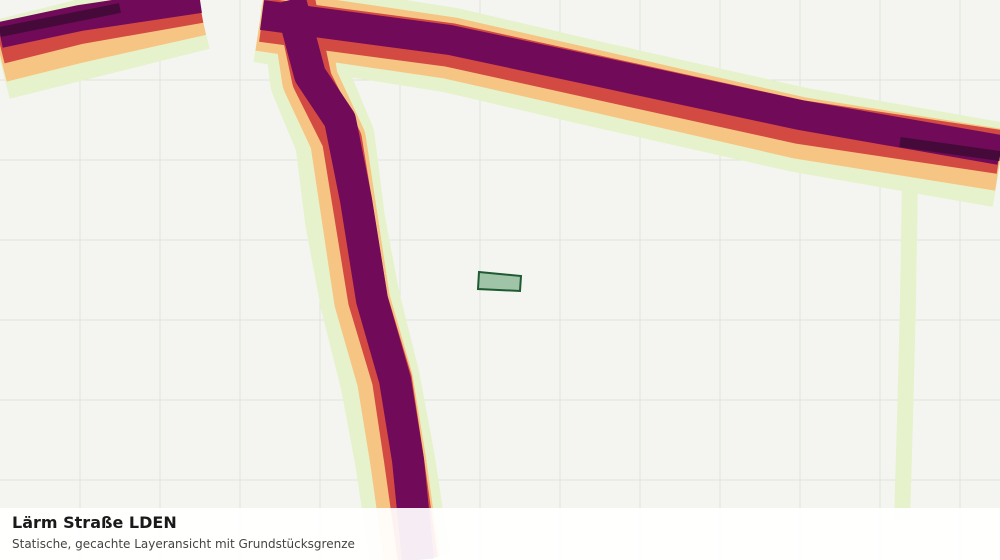  What do you see at coordinates (94, 522) in the screenshot?
I see `panel-title: Lärm Straße LDEN` at bounding box center [94, 522].